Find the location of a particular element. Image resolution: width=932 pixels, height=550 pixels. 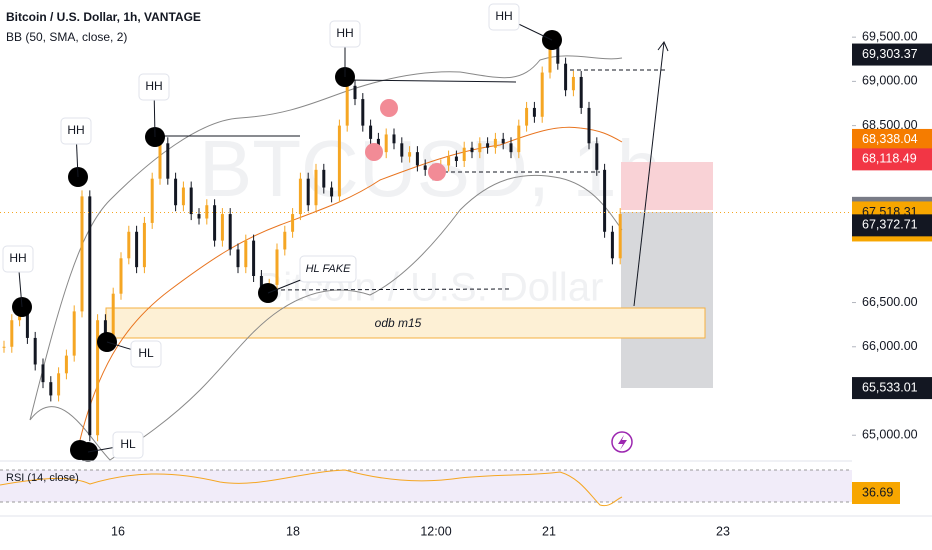

rsi-value: 36.69 is located at coordinates (877, 492).